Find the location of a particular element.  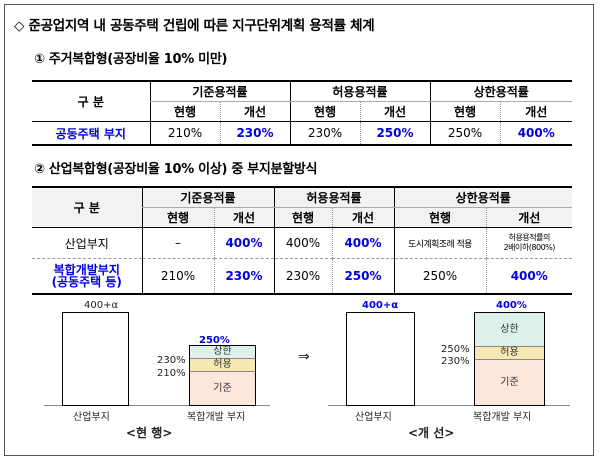

caption-after: <개 선> is located at coordinates (431, 433).